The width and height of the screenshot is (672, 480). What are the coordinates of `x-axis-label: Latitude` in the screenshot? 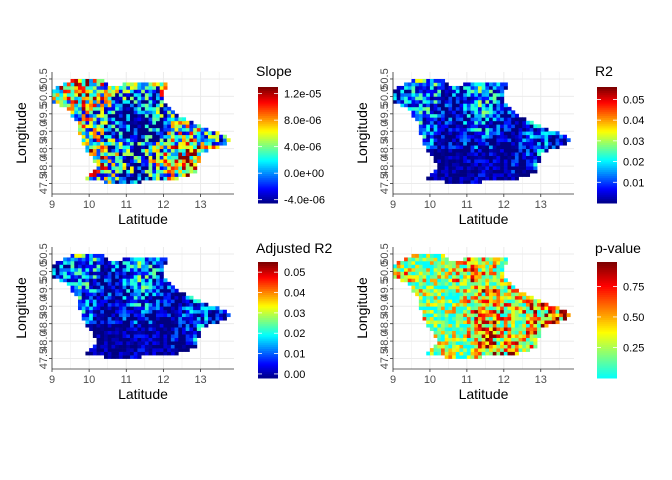 It's located at (143, 219).